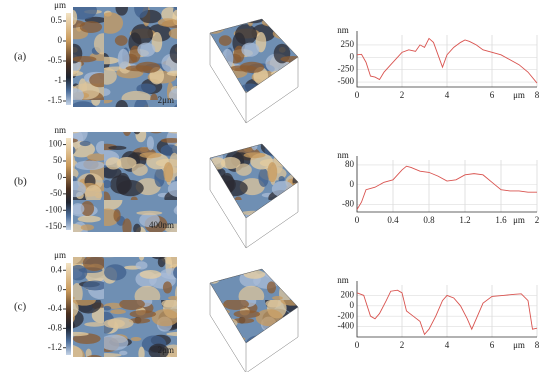 Image resolution: width=550 pixels, height=372 pixels. Describe the element at coordinates (56, 193) in the screenshot. I see `colorbar-tick-label: -50` at that location.